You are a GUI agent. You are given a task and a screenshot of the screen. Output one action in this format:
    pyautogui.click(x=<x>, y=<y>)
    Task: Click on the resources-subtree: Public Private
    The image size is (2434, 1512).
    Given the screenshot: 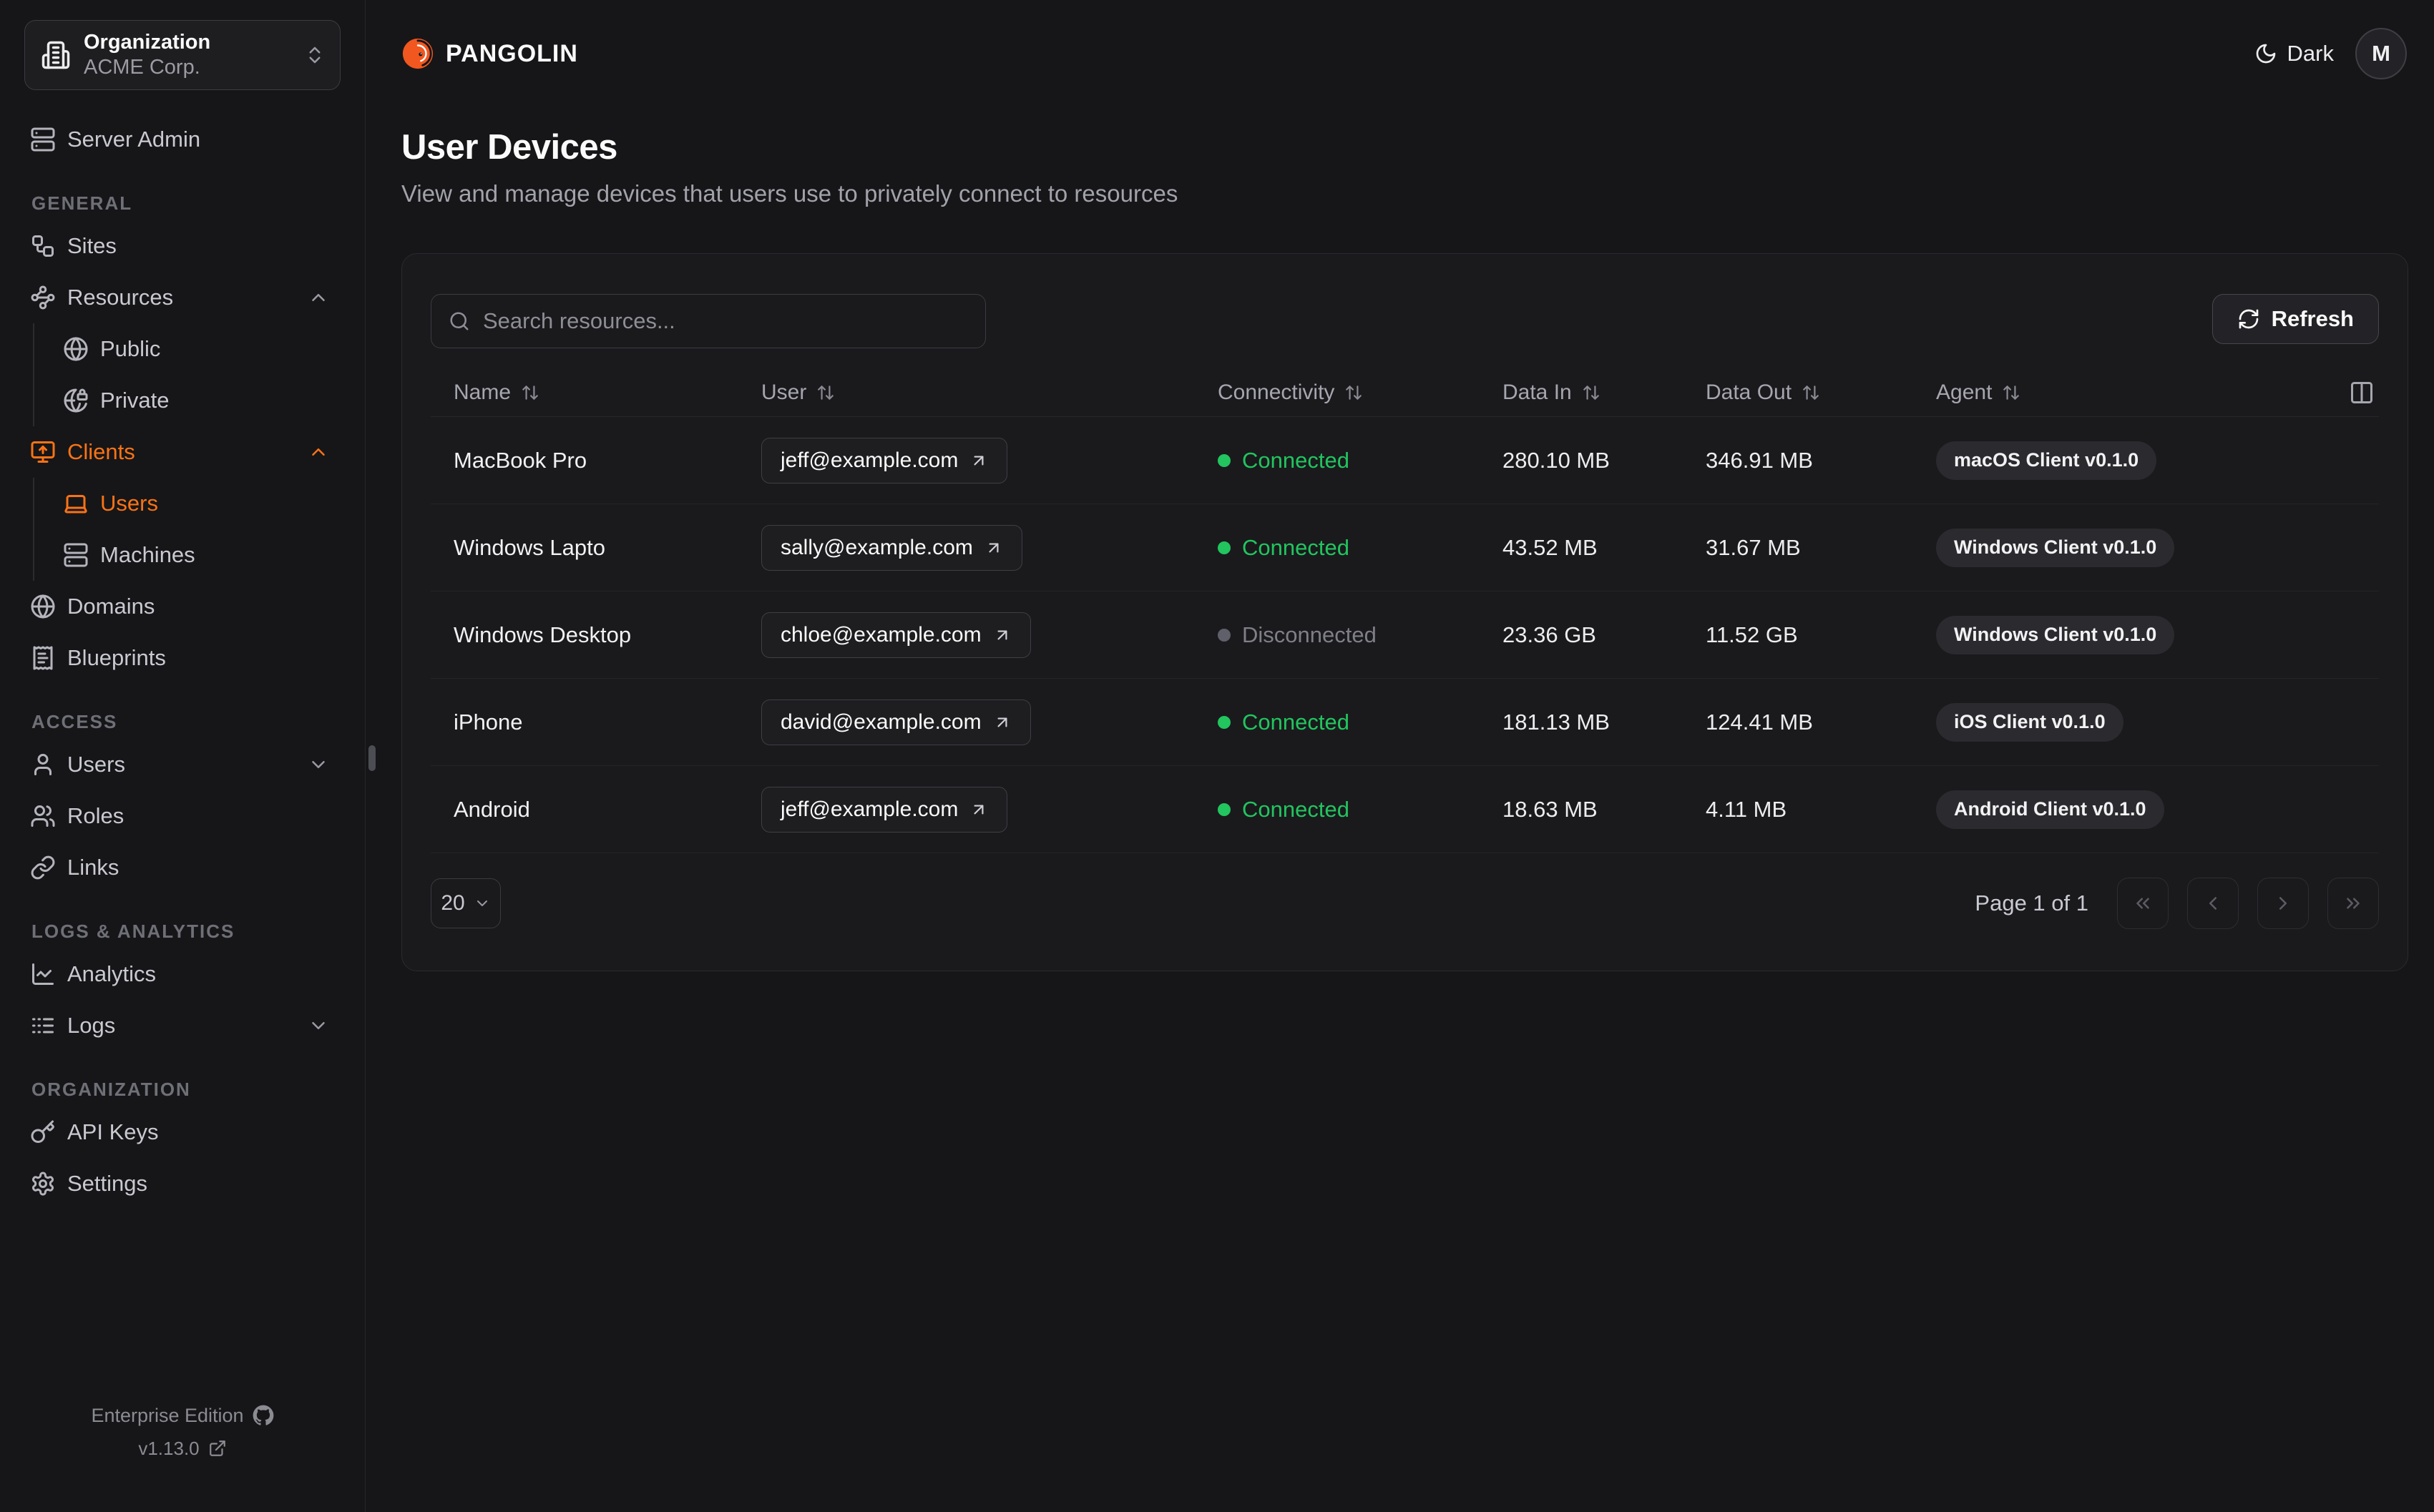 What is the action you would take?
    pyautogui.click(x=187, y=374)
    